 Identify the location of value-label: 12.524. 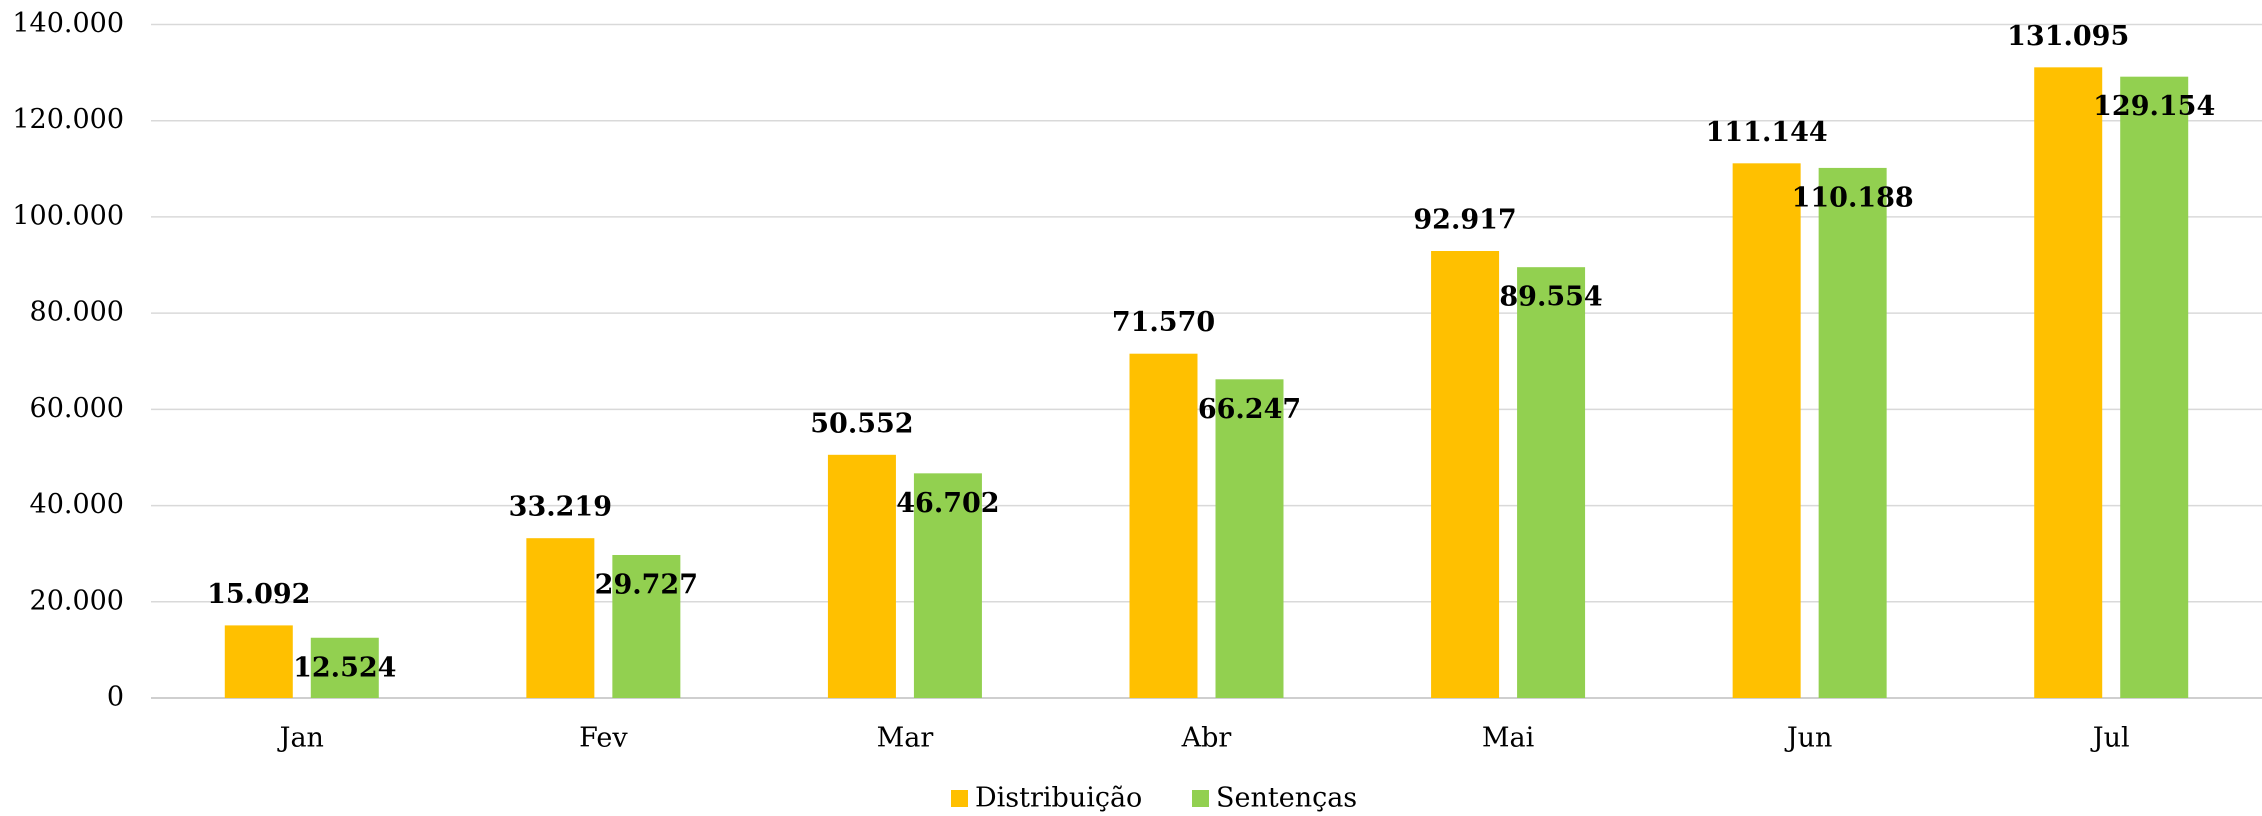
(344, 667).